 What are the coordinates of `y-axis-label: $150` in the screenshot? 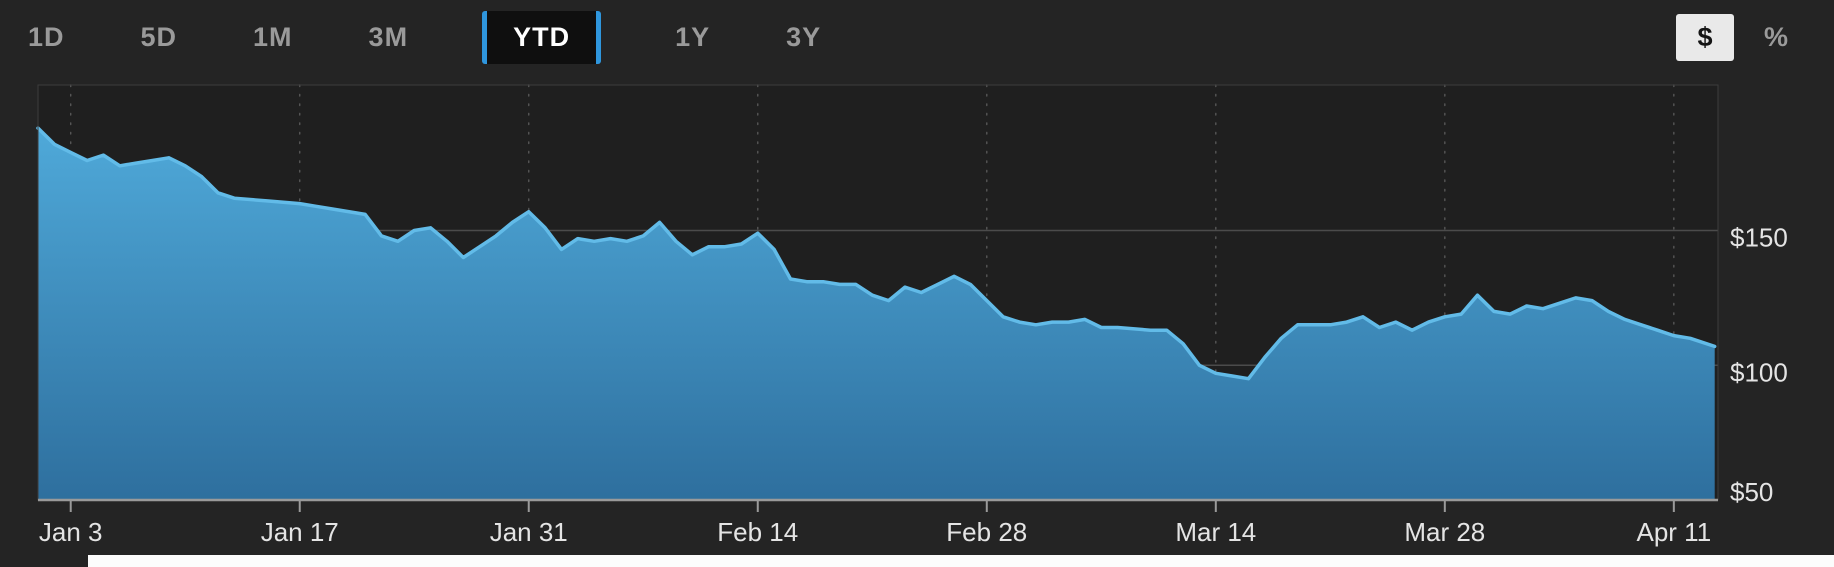 It's located at (1759, 238).